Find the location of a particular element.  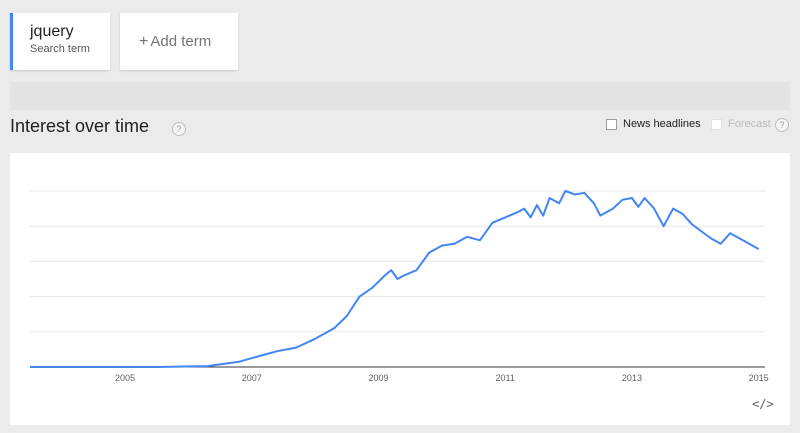

x-tick-label: 2015 is located at coordinates (759, 378).